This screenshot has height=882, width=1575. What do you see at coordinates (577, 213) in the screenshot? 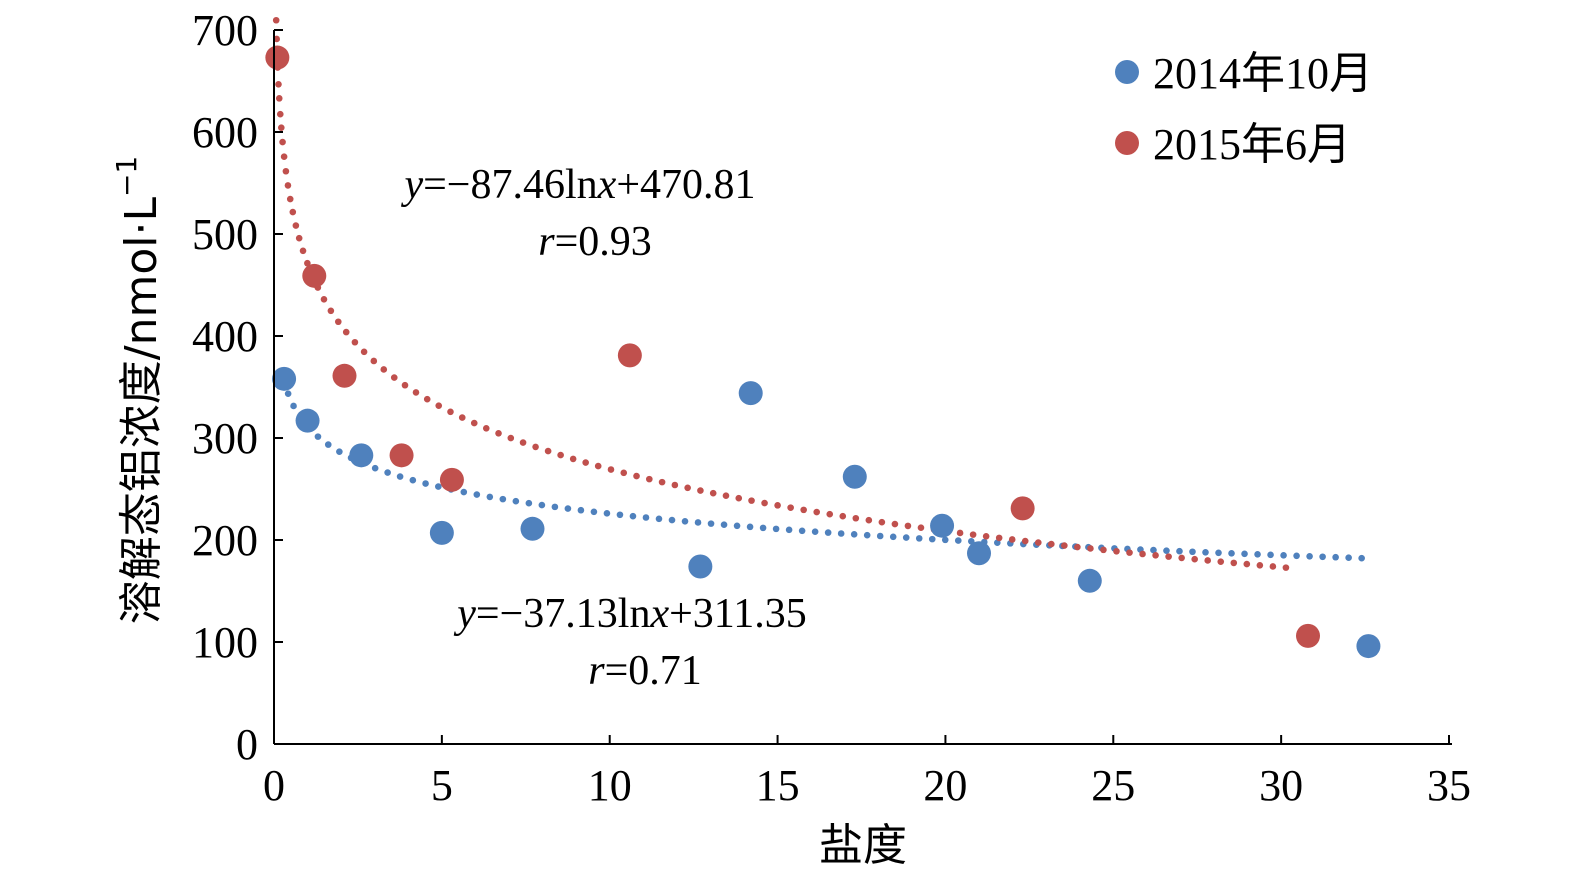
I see `equation-annotation-2015-06: y=−87.46lnx+470.81 r=0.93` at bounding box center [577, 213].